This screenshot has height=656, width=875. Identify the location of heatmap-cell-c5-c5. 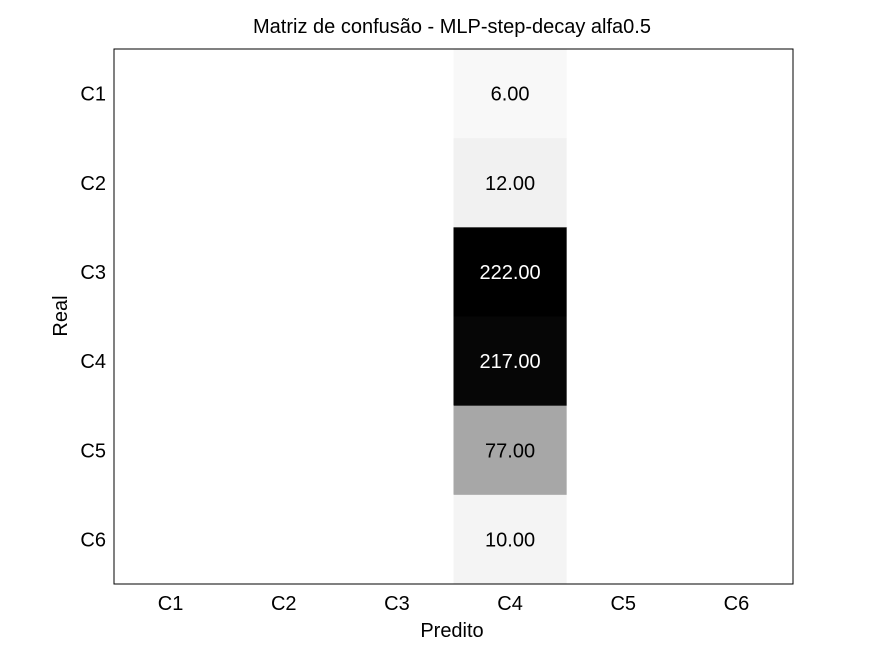
(623, 450).